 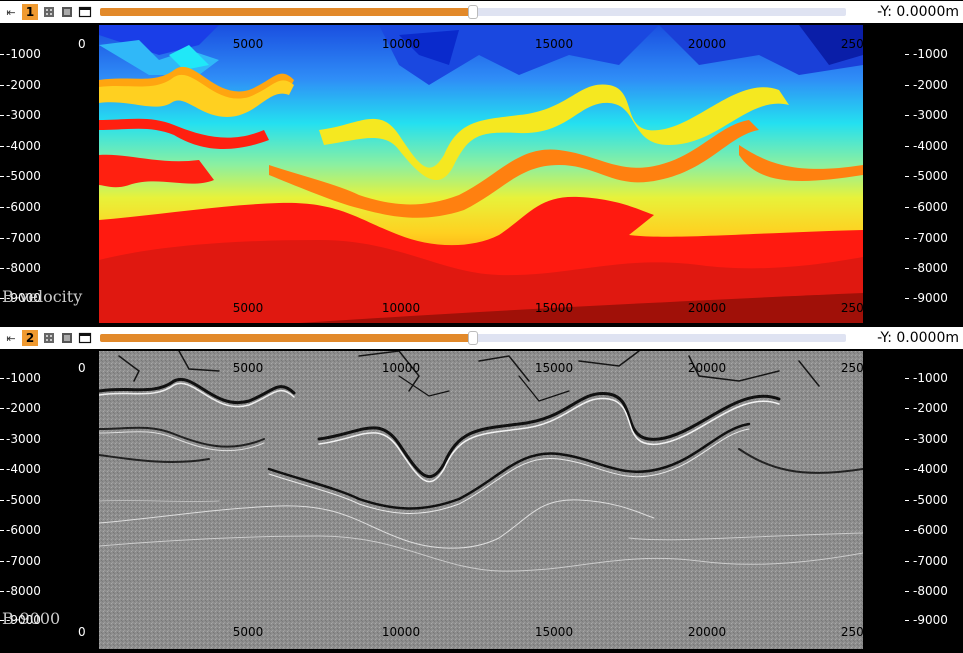 I want to click on viewer-1-slider, so click(x=473, y=12).